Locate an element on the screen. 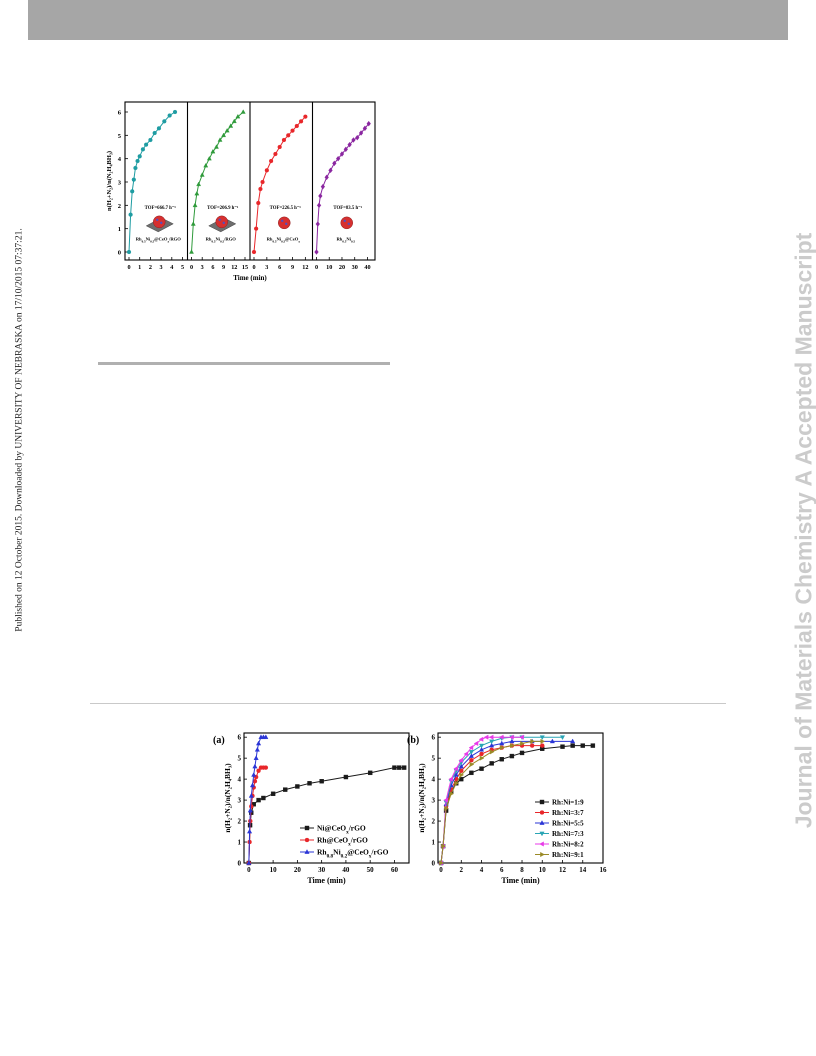  legend-label: Rh:Ni=3:7 is located at coordinates (568, 813).